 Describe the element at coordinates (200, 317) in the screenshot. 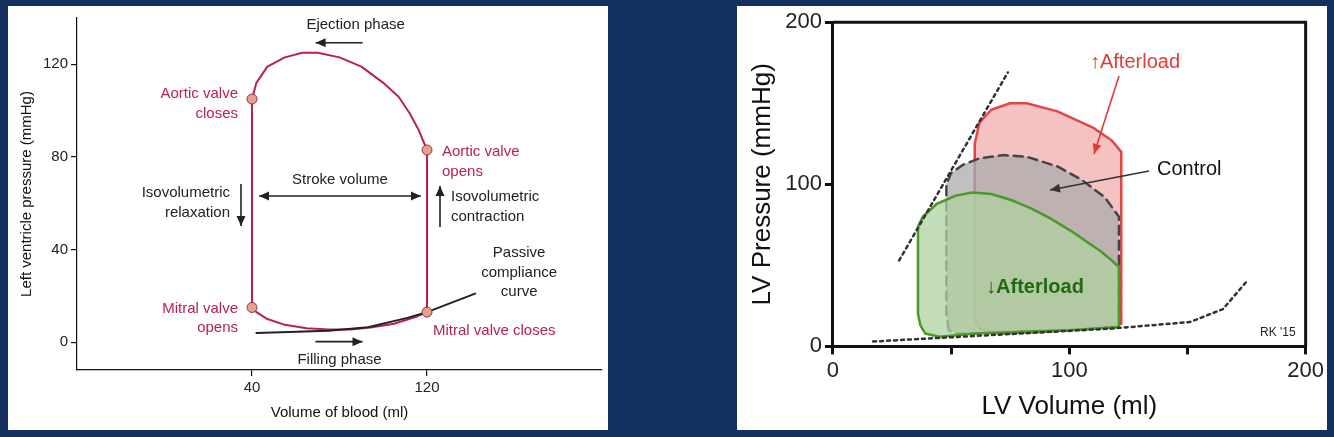

I see `annotation: Mitral valve opens` at that location.